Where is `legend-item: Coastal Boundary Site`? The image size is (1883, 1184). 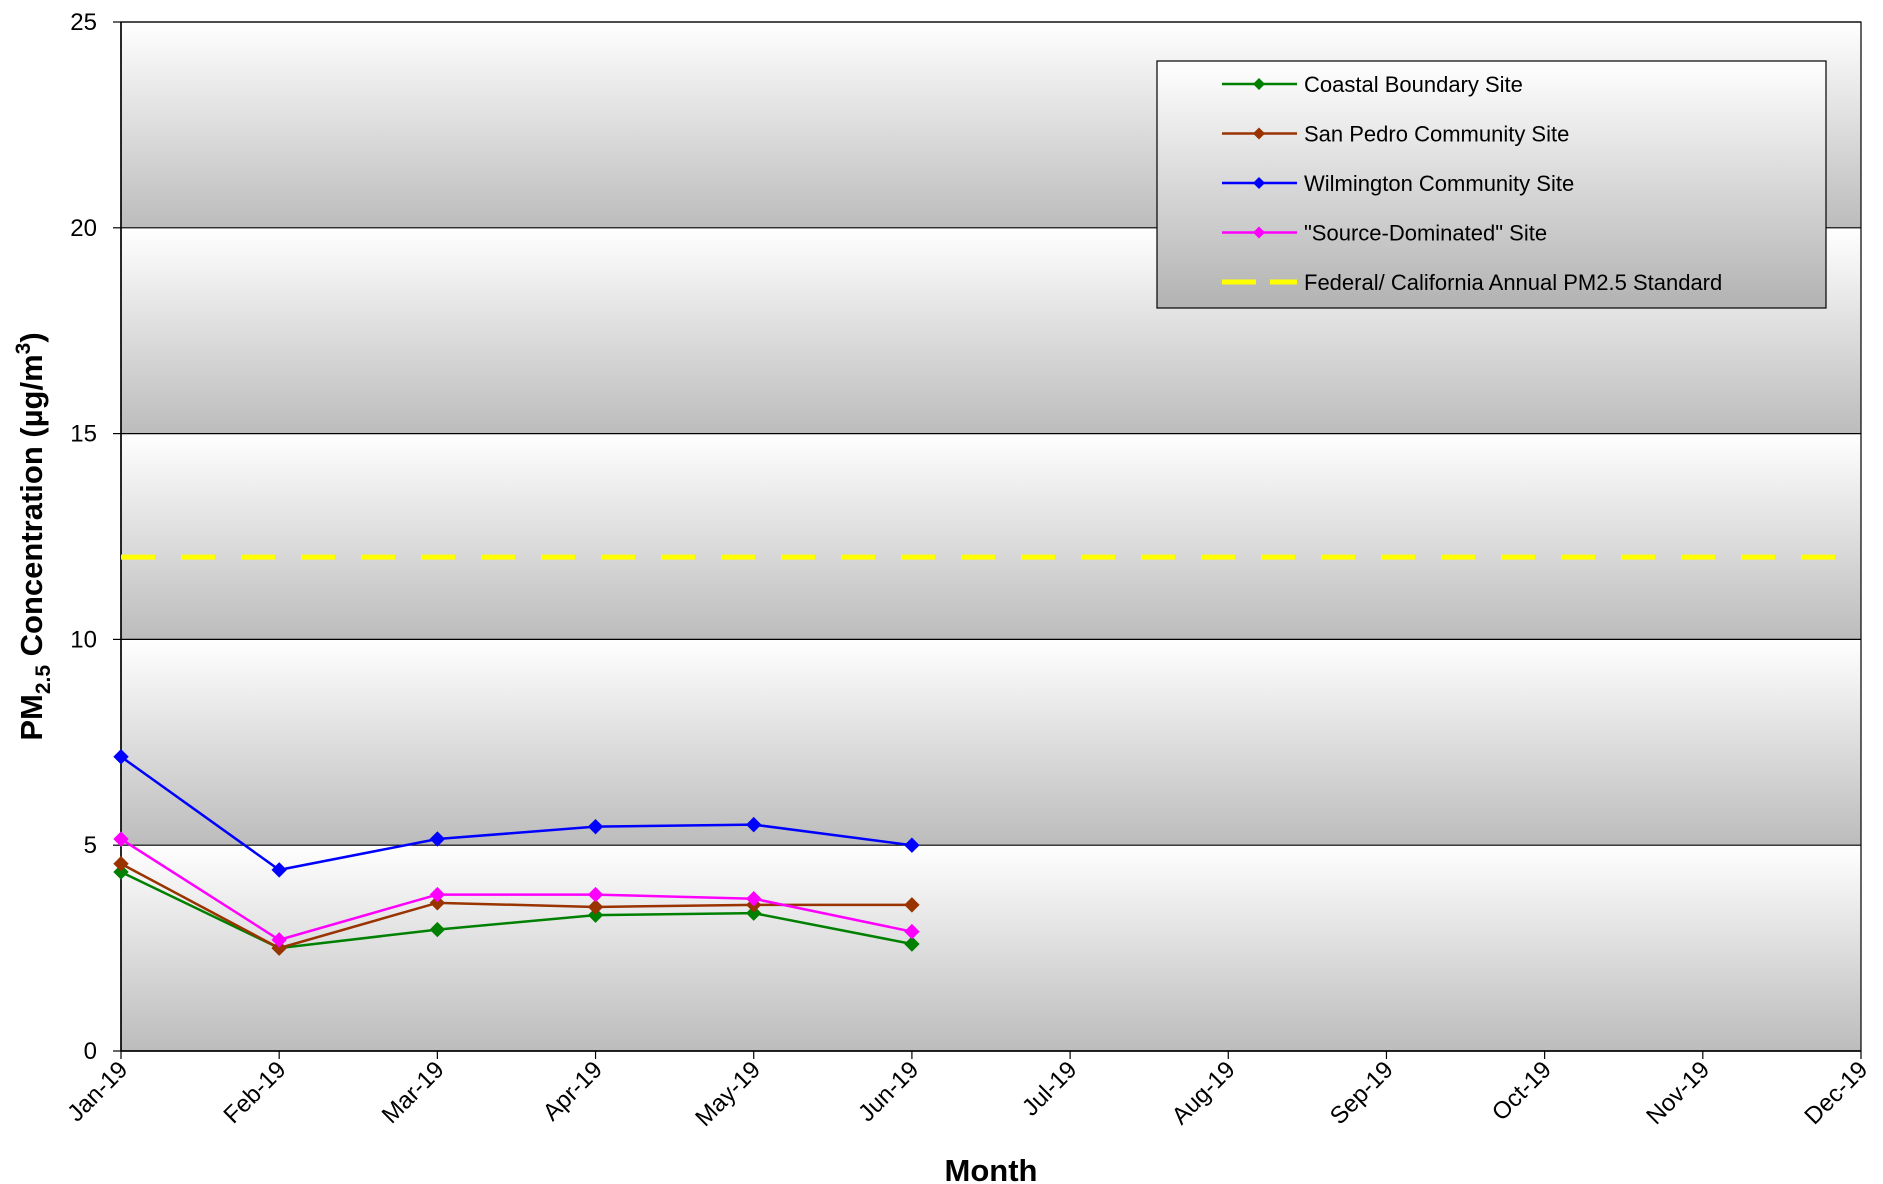
legend-item: Coastal Boundary Site is located at coordinates (1372, 84).